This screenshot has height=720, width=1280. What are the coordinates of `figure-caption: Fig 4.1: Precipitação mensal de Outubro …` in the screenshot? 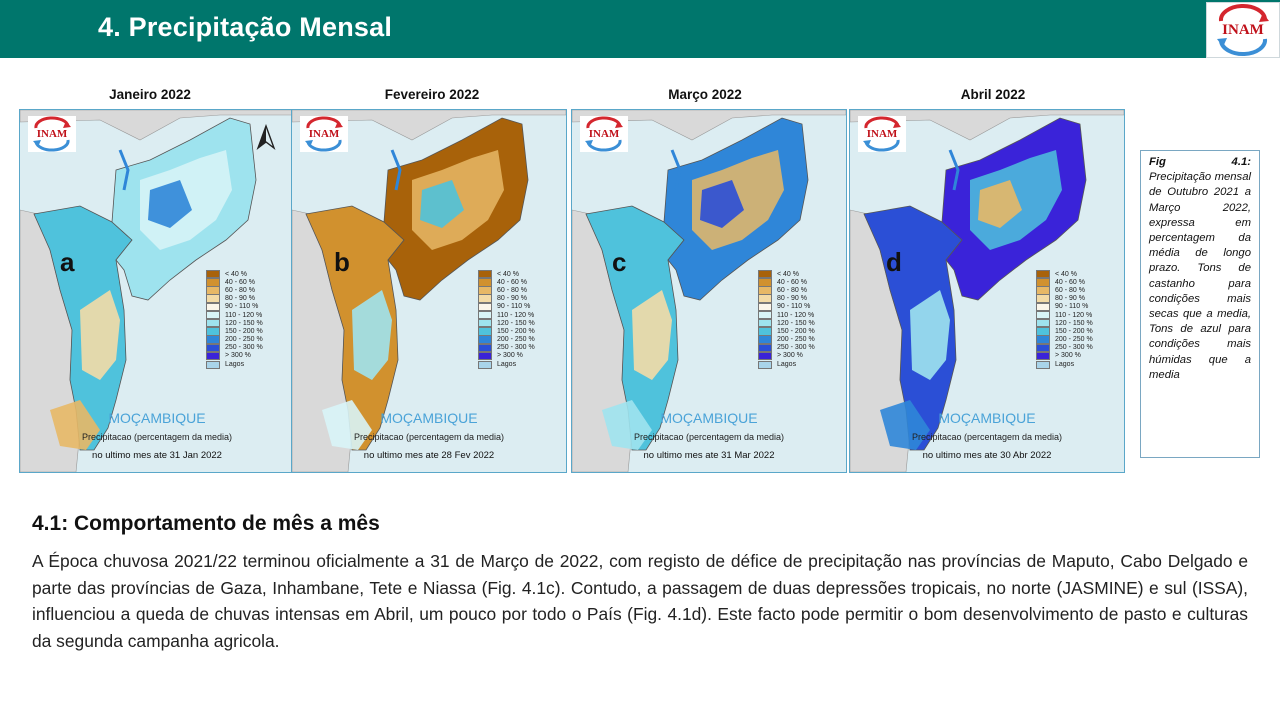 It's located at (1200, 304).